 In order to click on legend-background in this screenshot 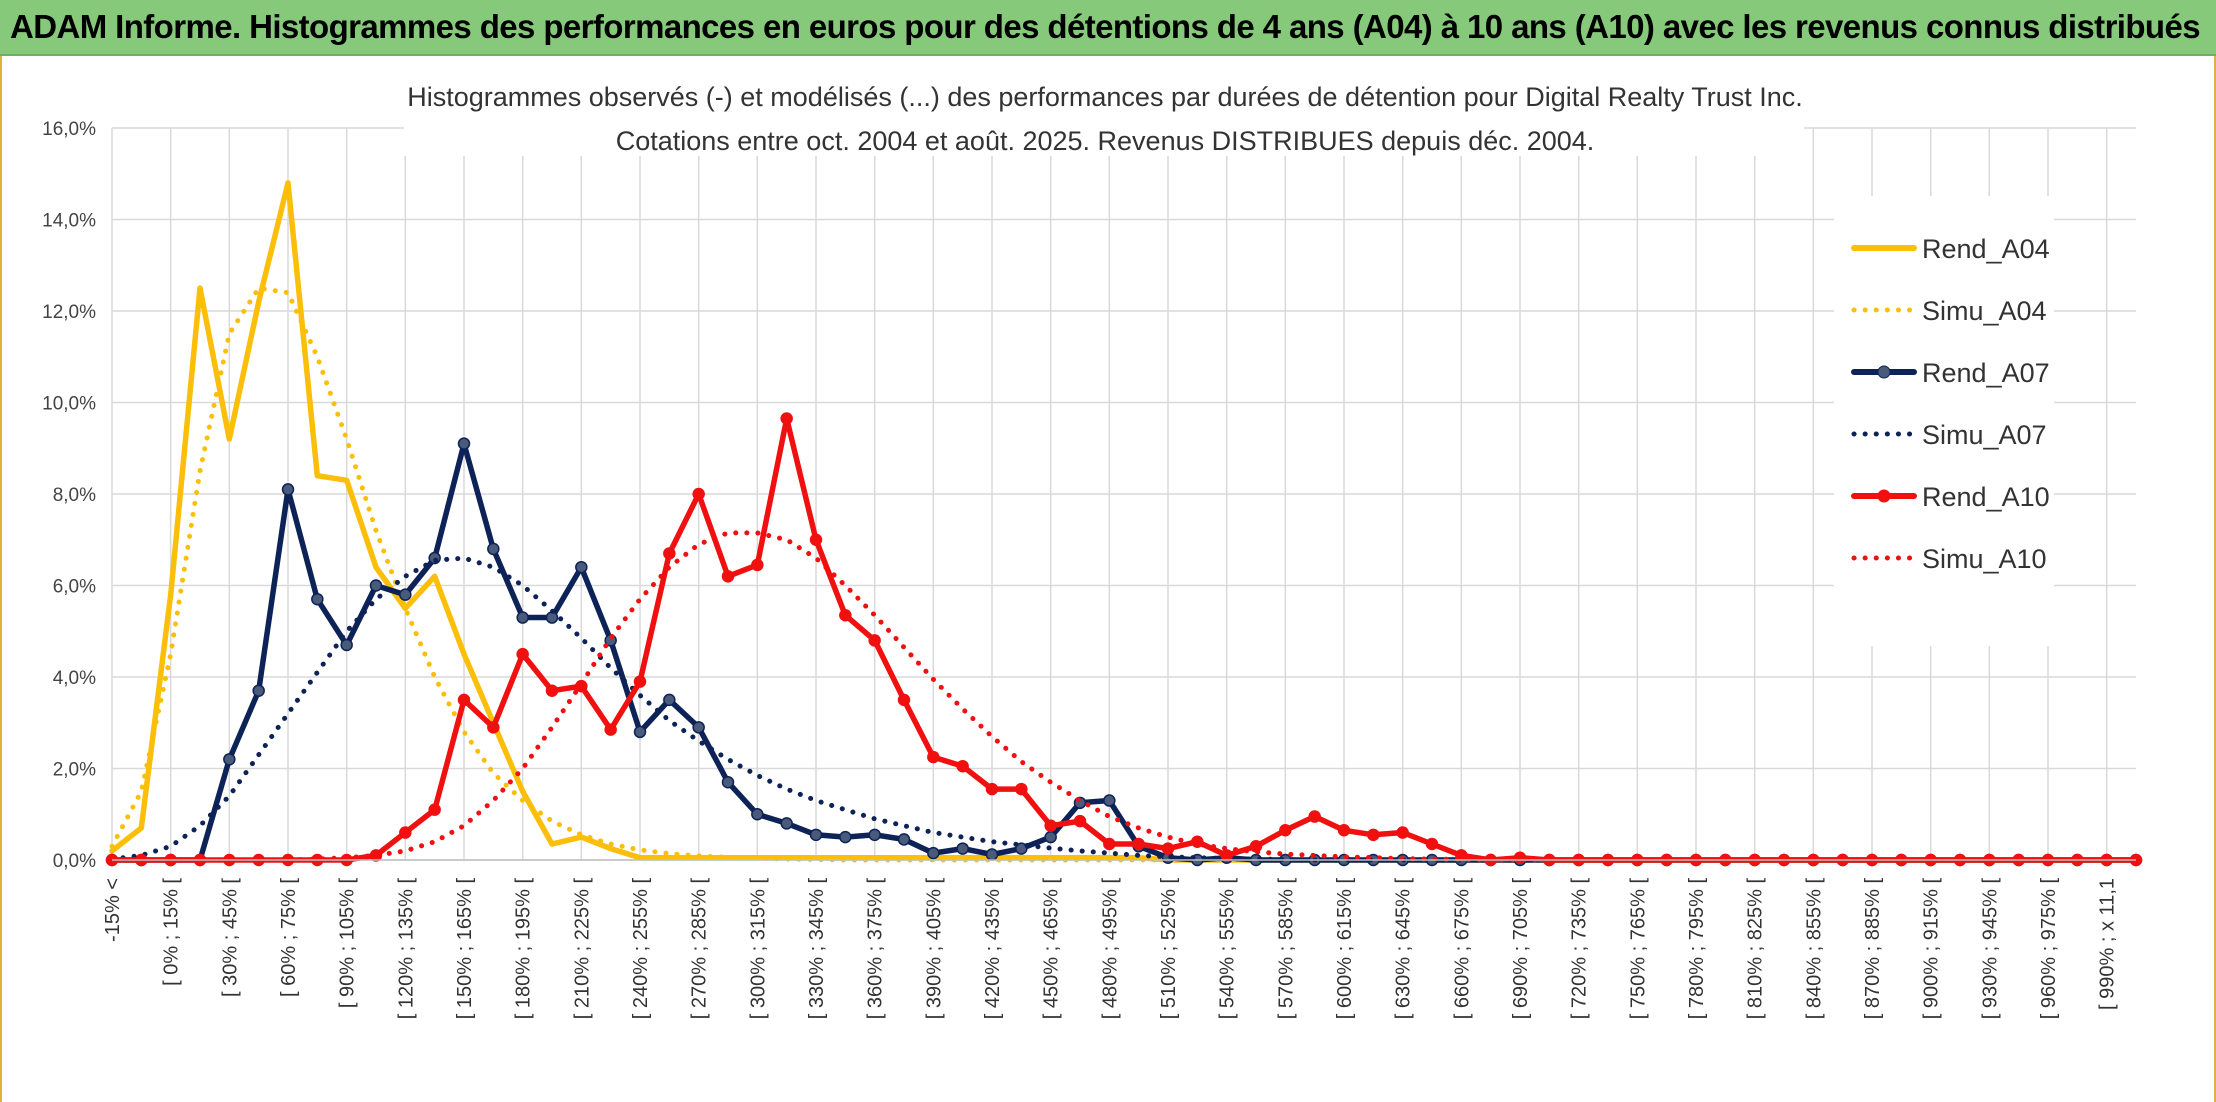, I will do `click(1944, 421)`.